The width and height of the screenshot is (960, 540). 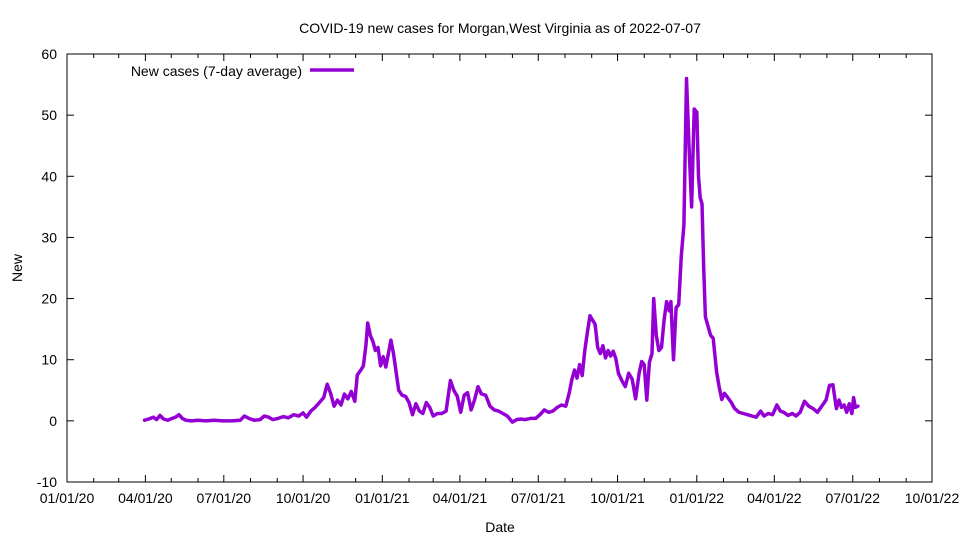 I want to click on x-tick-label: 01/01/21, so click(x=382, y=498).